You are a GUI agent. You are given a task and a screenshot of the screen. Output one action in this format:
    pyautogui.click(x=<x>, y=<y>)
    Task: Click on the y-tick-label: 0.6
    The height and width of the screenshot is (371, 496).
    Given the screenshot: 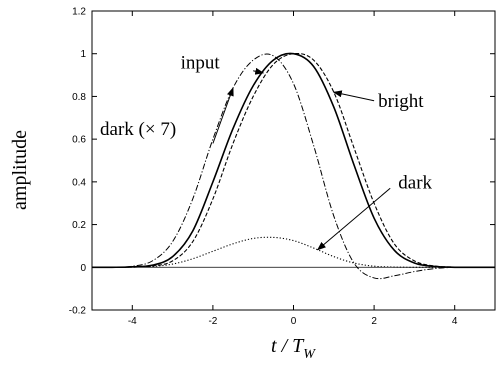 What is the action you would take?
    pyautogui.click(x=79, y=140)
    